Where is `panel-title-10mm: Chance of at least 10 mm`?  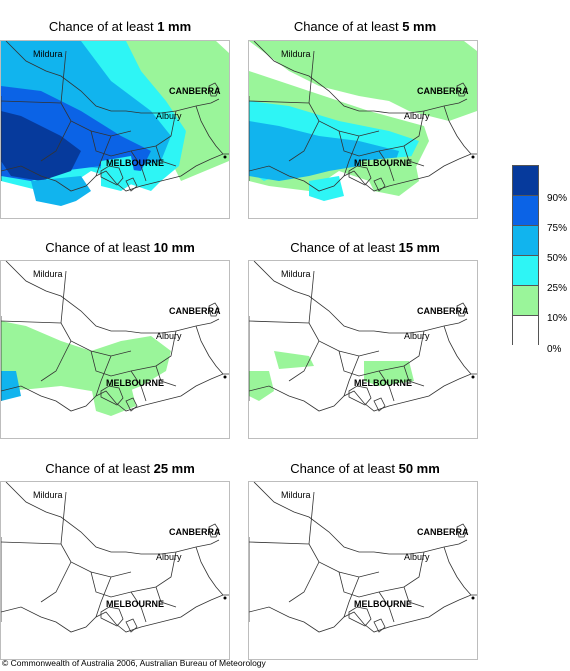
panel-title-10mm: Chance of at least 10 mm is located at coordinates (120, 247).